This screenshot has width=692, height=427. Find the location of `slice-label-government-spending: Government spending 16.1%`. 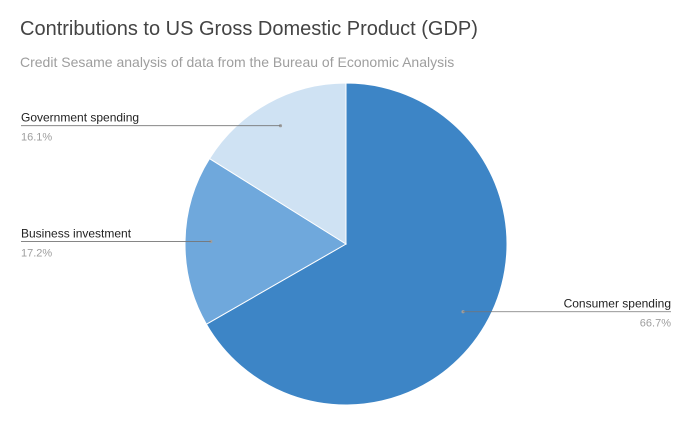

slice-label-government-spending: Government spending 16.1% is located at coordinates (152, 127).